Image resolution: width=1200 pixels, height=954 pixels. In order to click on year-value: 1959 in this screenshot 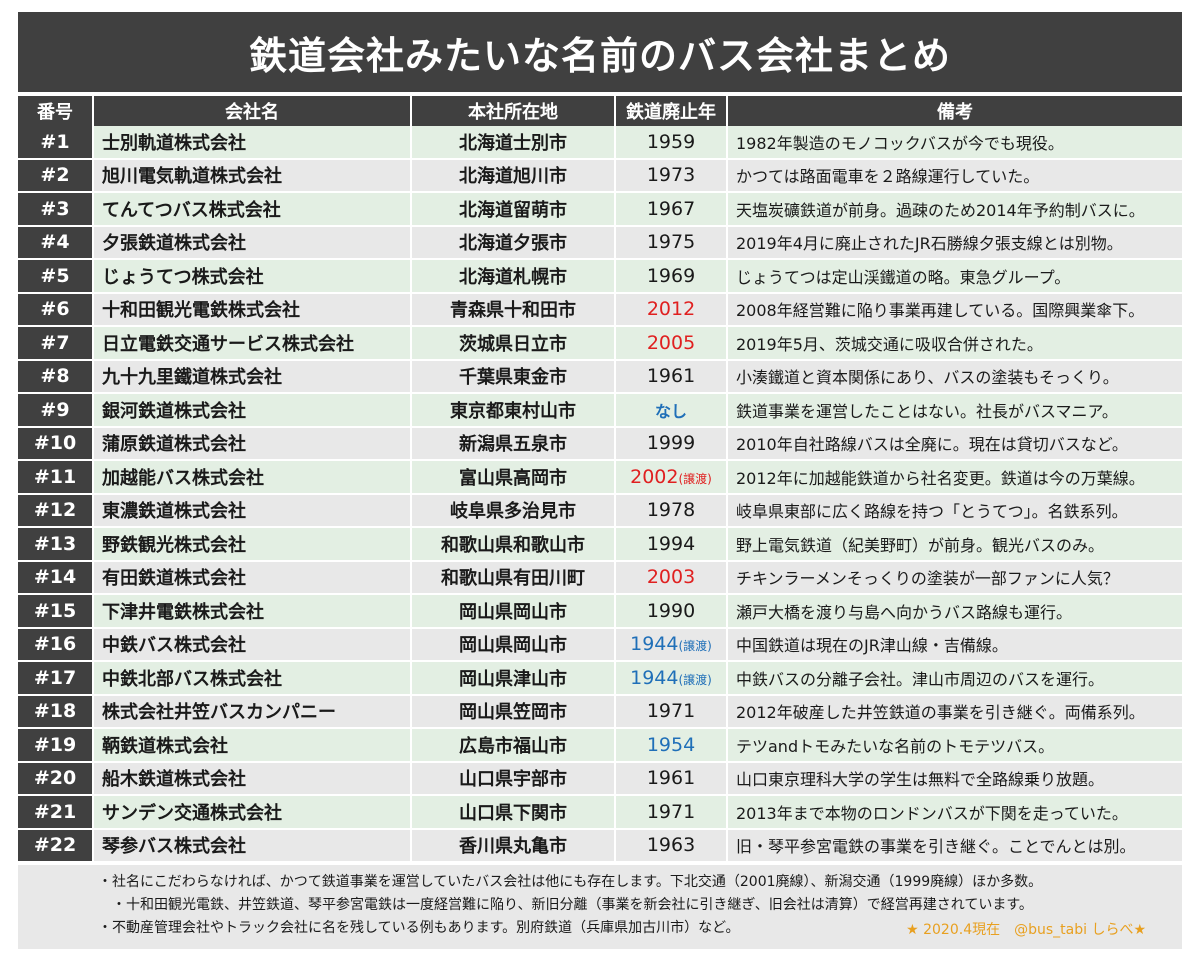, I will do `click(671, 141)`.